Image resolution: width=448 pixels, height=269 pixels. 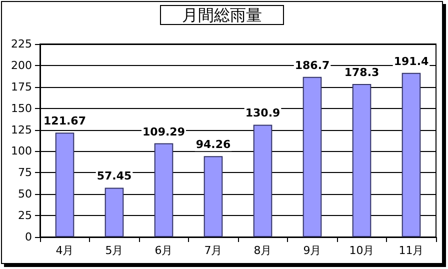 I want to click on data-label: 178.3, so click(x=362, y=73).